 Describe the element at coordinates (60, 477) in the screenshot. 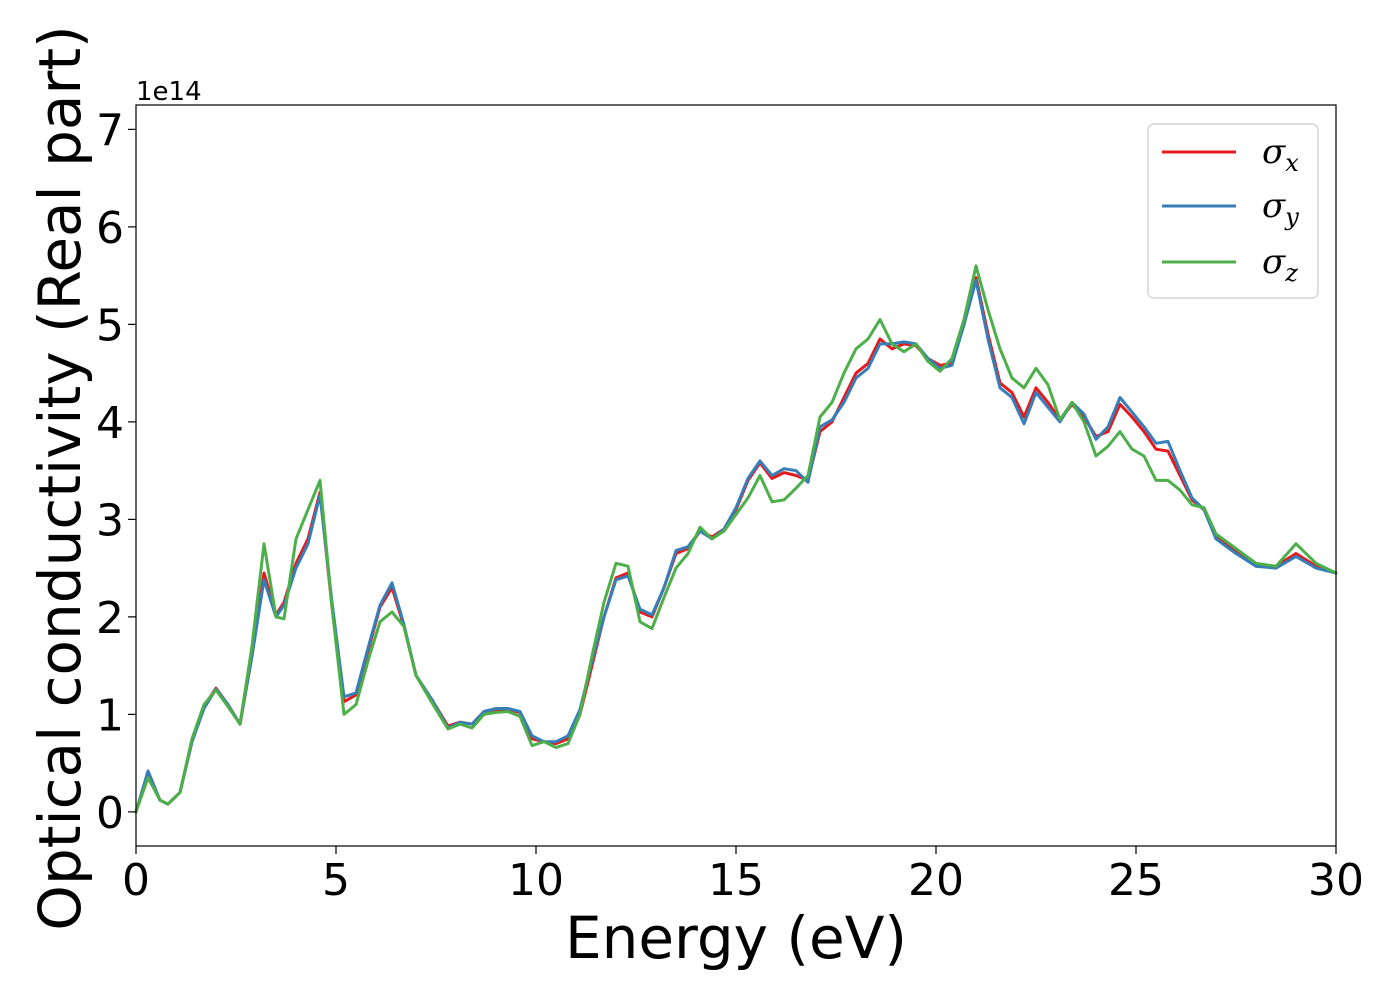

I see `y-axis-label: Optical conductivity (Real part)` at that location.